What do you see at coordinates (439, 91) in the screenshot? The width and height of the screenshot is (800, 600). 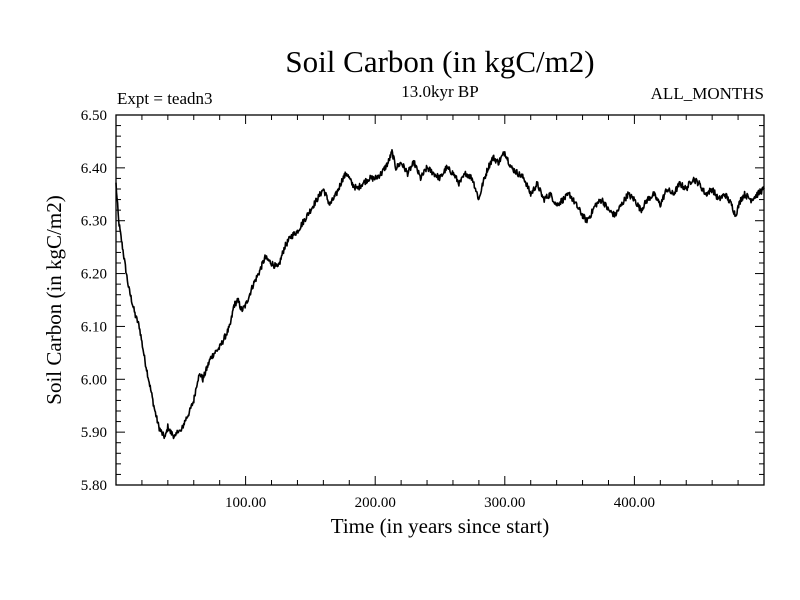 I see `chart-subtitle: 13.0kyr BP` at bounding box center [439, 91].